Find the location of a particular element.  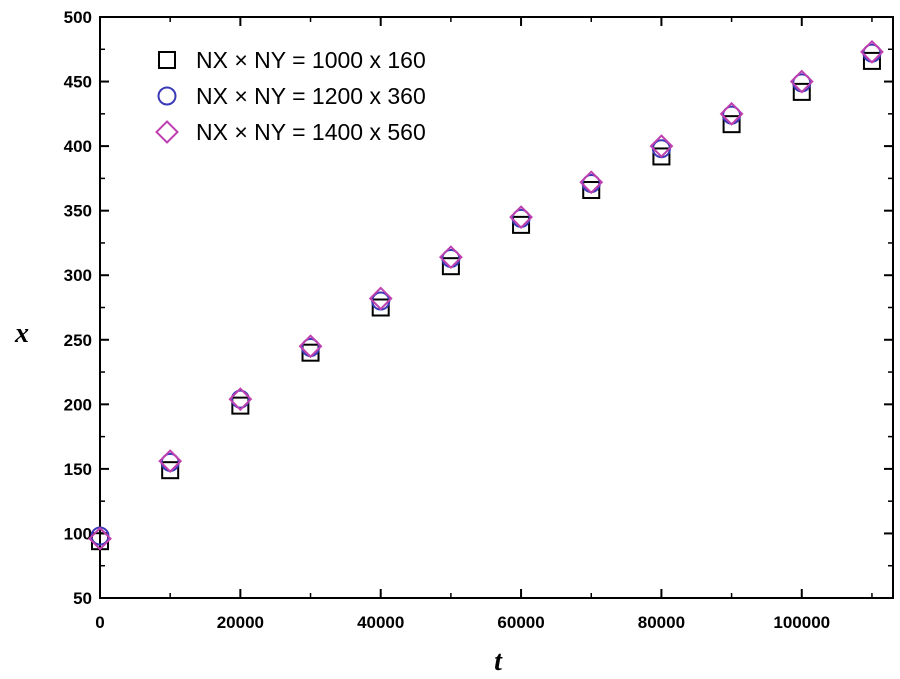

x-tick-label: 20000 is located at coordinates (240, 622).